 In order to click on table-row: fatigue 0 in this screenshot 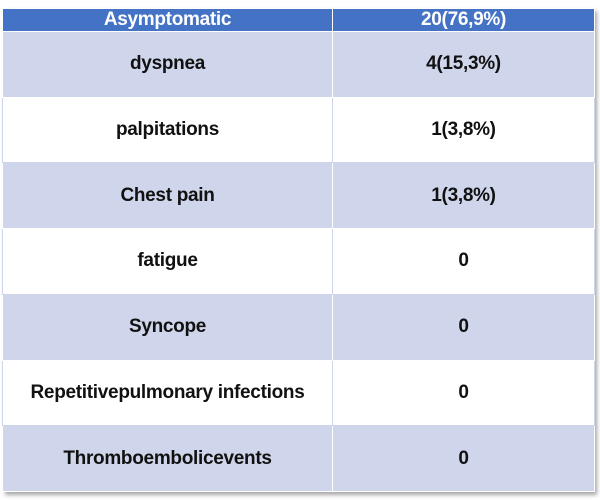, I will do `click(298, 261)`.